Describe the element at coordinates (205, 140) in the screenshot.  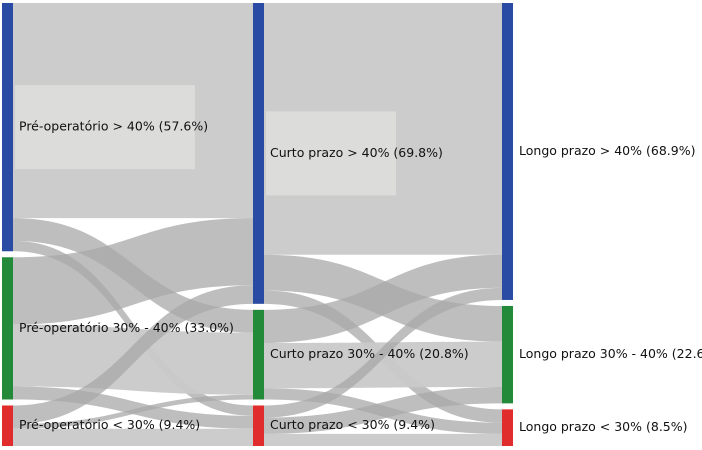
I see `label-backgrounds` at that location.